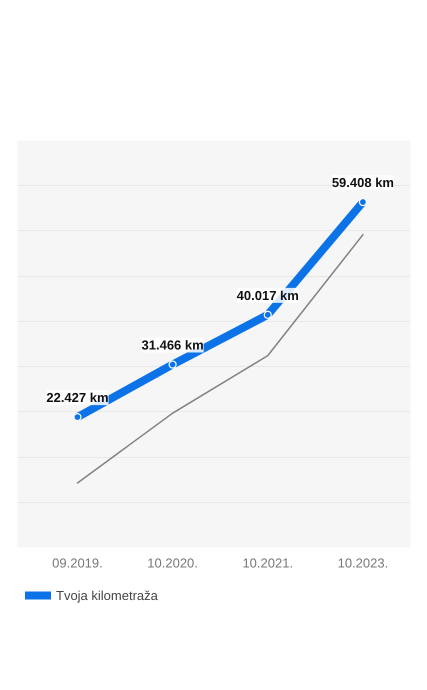 This screenshot has width=427, height=690. I want to click on data-label: 22.427 km, so click(77, 398).